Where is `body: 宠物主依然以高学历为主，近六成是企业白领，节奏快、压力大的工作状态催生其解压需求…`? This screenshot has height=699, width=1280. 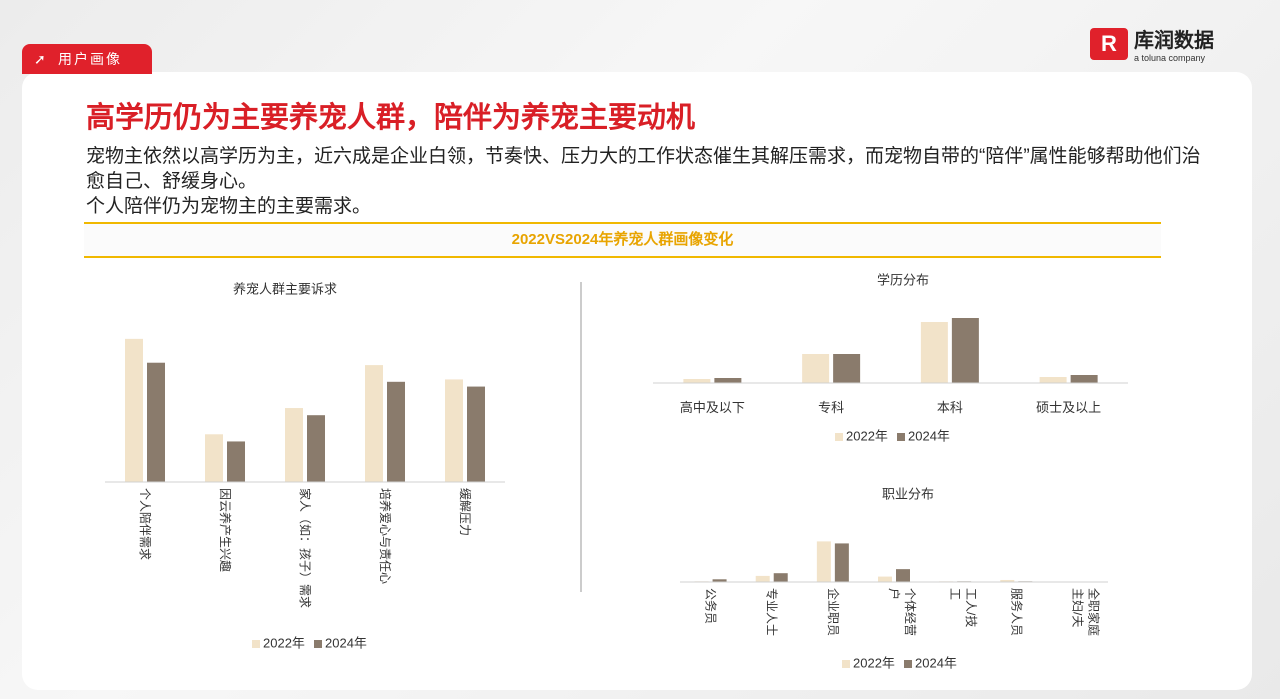 body: 宠物主依然以高学历为主，近六成是企业白领，节奏快、压力大的工作状态催生其解压需求… is located at coordinates (646, 181).